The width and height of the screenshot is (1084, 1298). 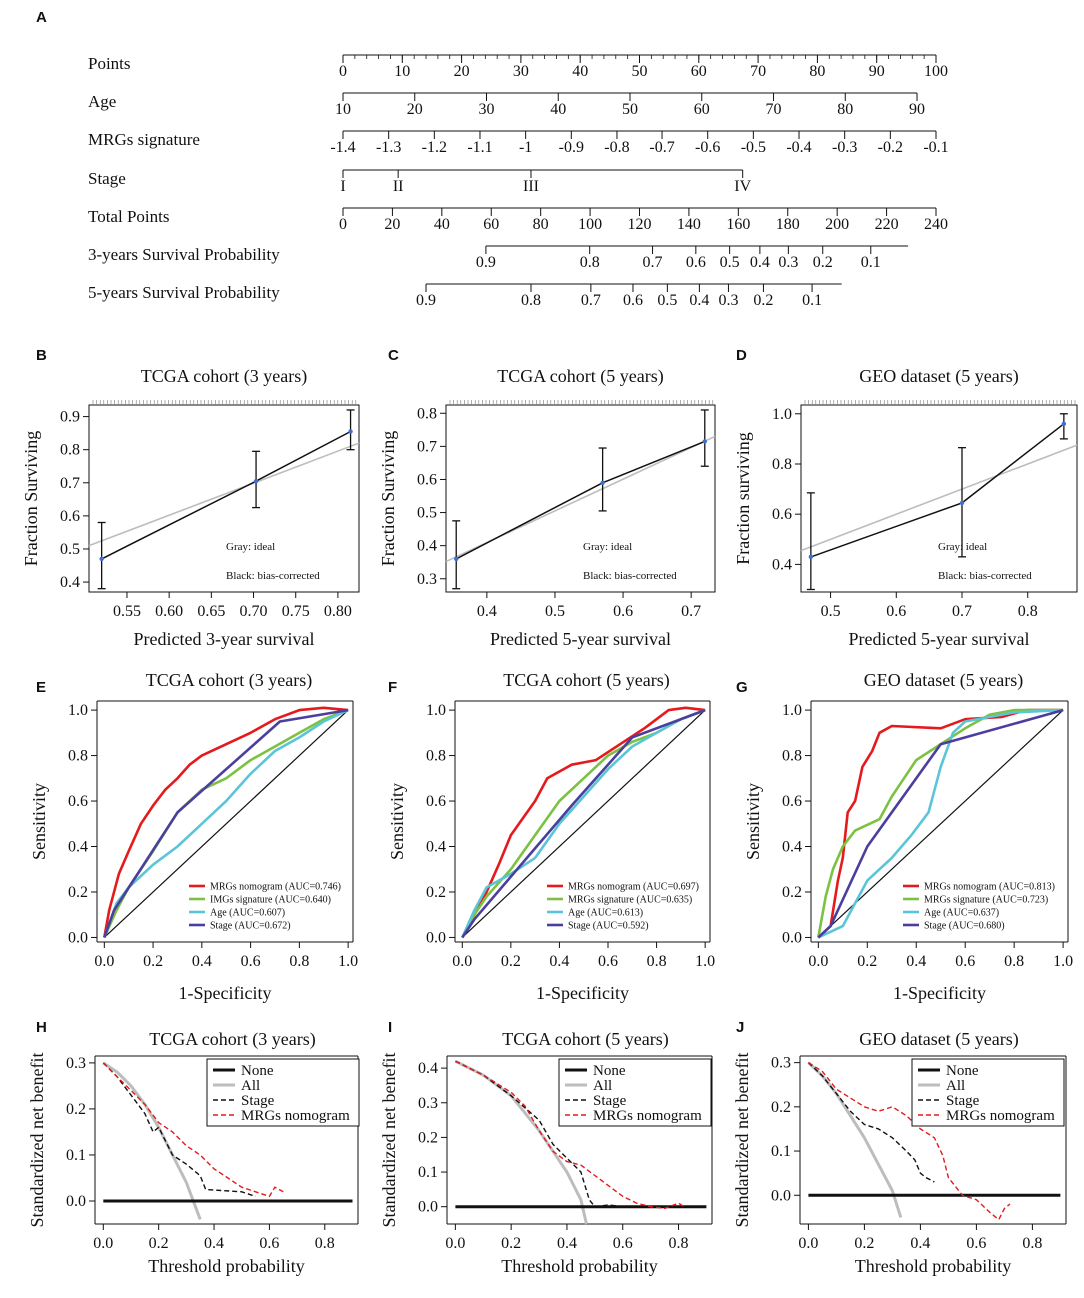 What do you see at coordinates (653, 262) in the screenshot?
I see `nomogram-tick-label: 0.7` at bounding box center [653, 262].